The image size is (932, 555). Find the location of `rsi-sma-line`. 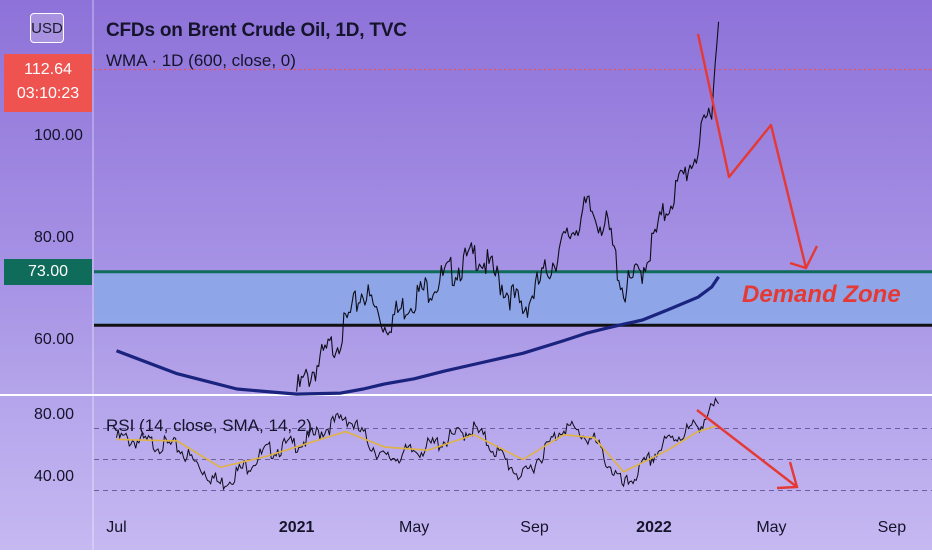

rsi-sma-line is located at coordinates (417, 448).